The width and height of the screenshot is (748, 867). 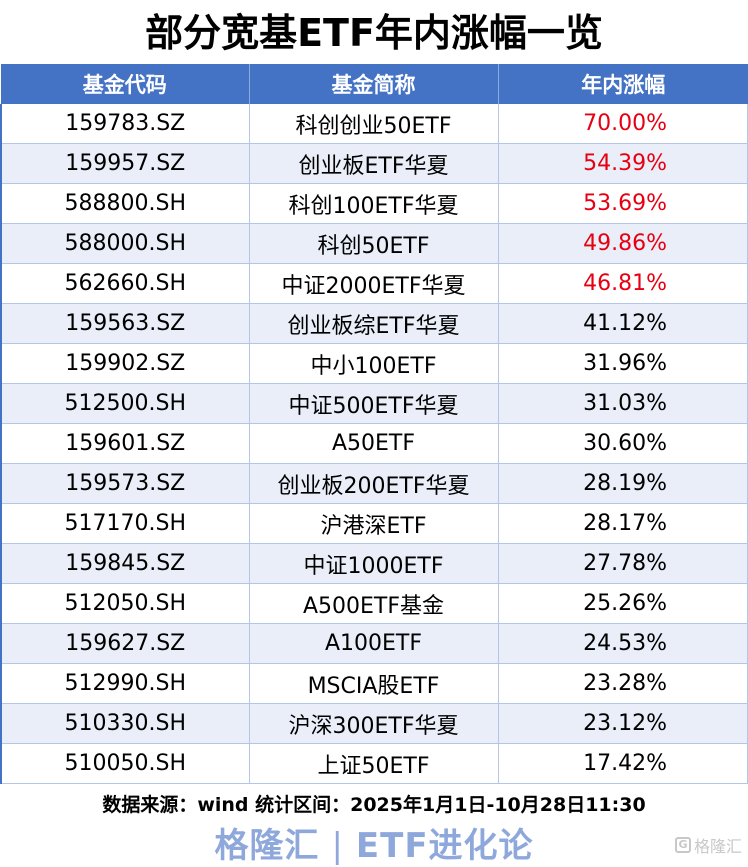 I want to click on ytd-return: 27.78%, so click(x=623, y=563).